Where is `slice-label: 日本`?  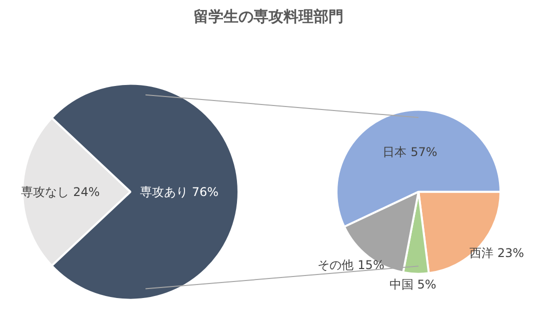 slice-label: 日本 is located at coordinates (394, 151).